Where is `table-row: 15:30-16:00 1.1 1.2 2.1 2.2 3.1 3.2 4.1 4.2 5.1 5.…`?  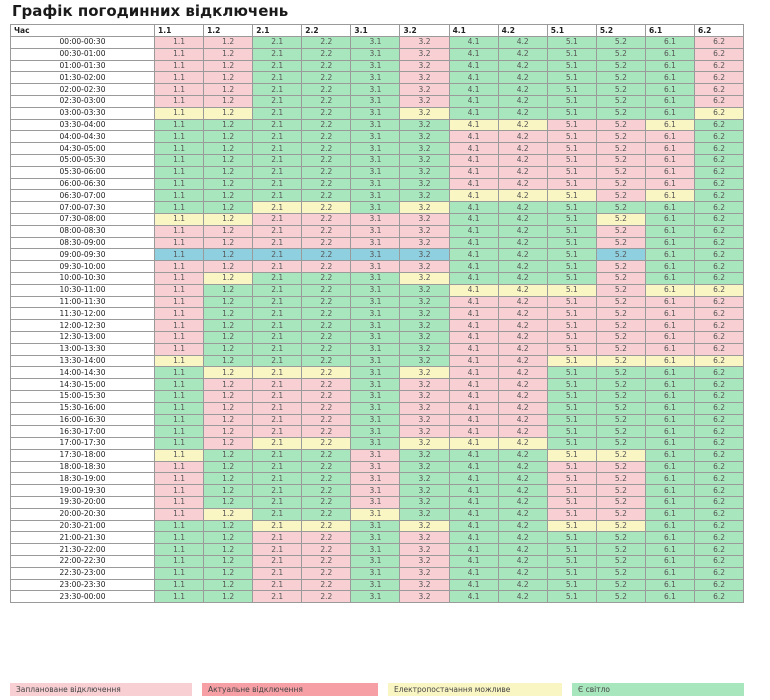
table-row: 15:30-16:00 1.1 1.2 2.1 2.2 3.1 3.2 4.1 4.2 5.1 5.… is located at coordinates (377, 408).